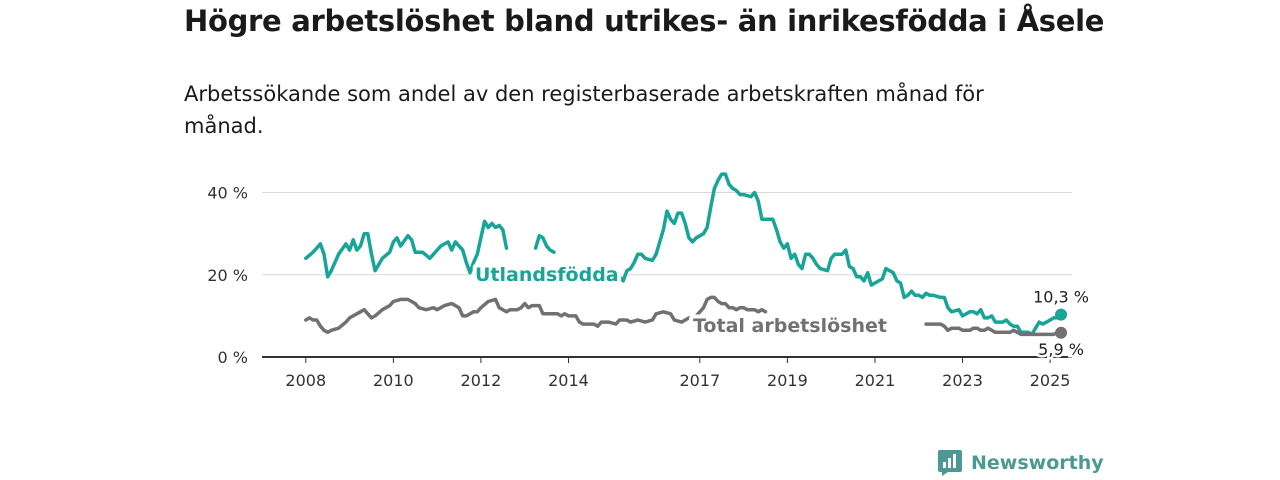  What do you see at coordinates (233, 357) in the screenshot?
I see `y-tick-label: 0 %` at bounding box center [233, 357].